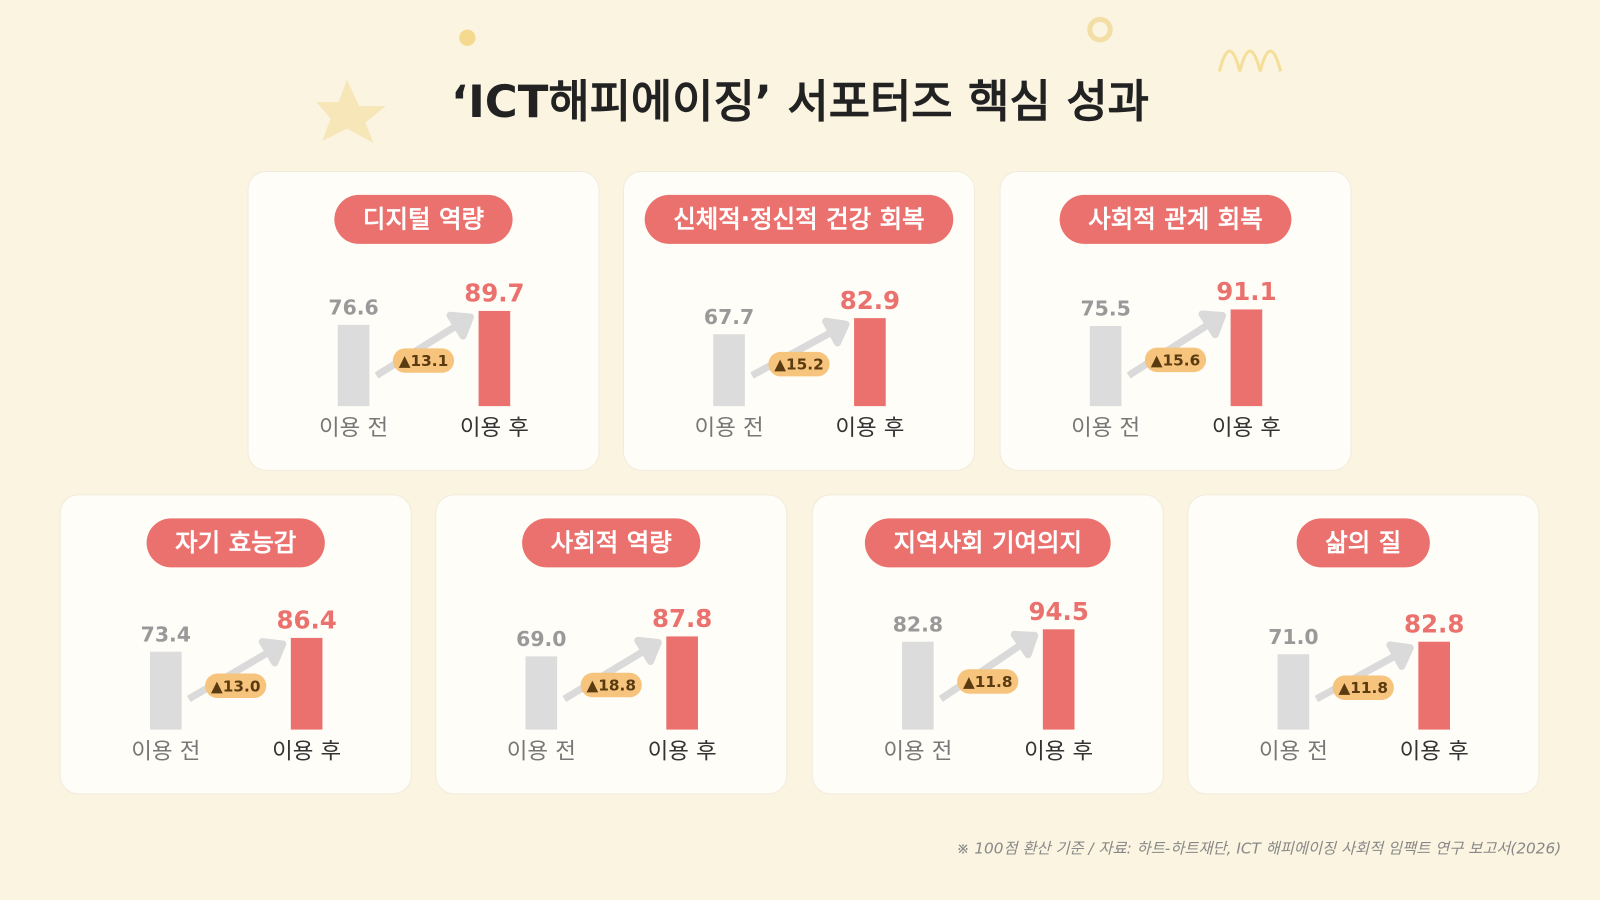 This screenshot has height=900, width=1600. I want to click on card: 신체적·정신적 건강 회복 67.7 이용 전 82.9 이용 후 ▲15.2, so click(798, 320).